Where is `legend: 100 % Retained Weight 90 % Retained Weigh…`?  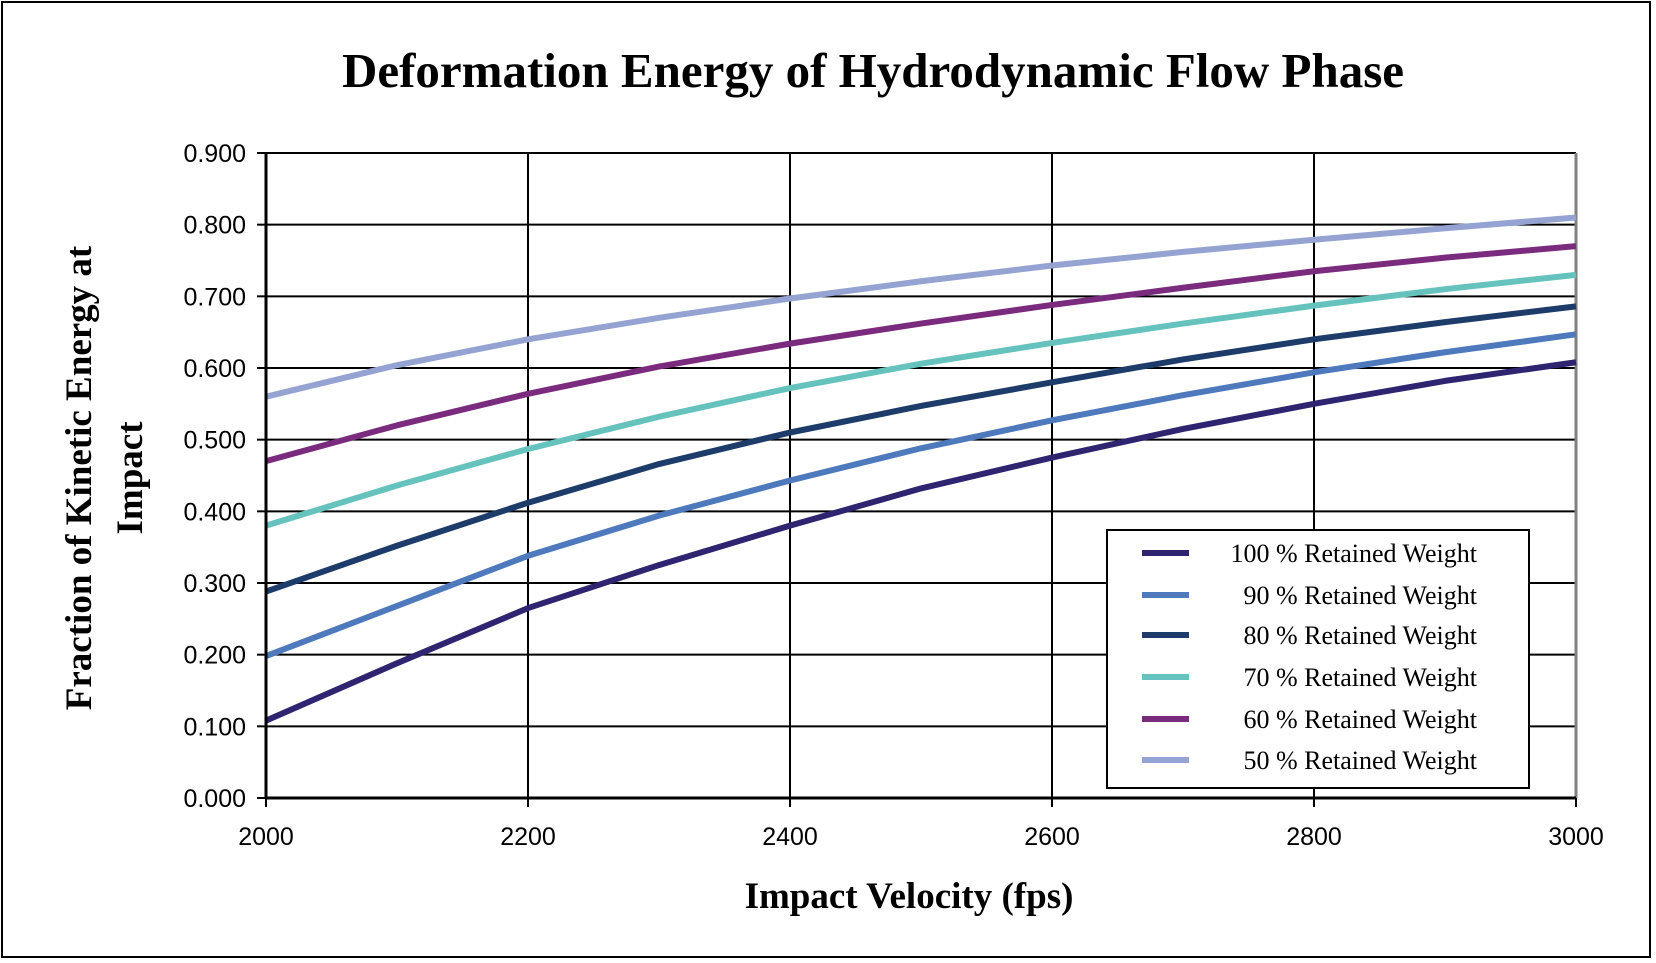 legend: 100 % Retained Weight 90 % Retained Weigh… is located at coordinates (1318, 659).